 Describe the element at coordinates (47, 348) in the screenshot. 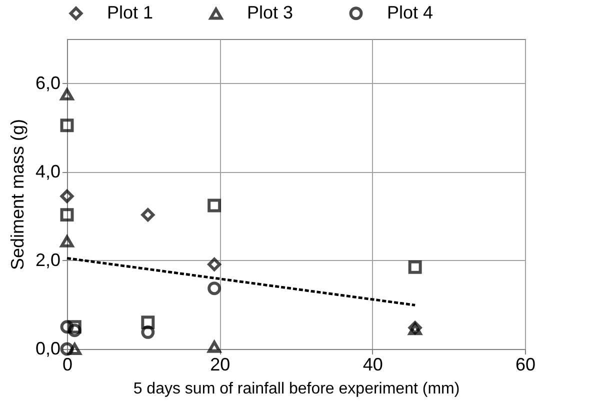

I see `y-tick-label: 0,0` at that location.